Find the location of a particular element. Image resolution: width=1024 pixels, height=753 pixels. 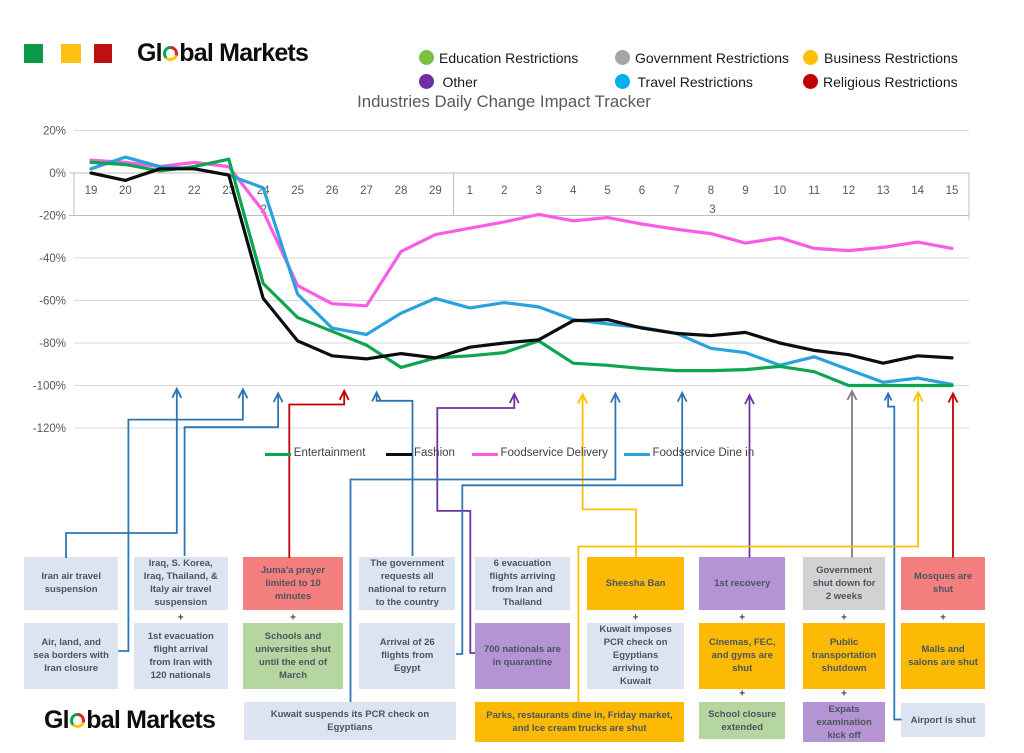

svg-text: -60% is located at coordinates (52, 302).